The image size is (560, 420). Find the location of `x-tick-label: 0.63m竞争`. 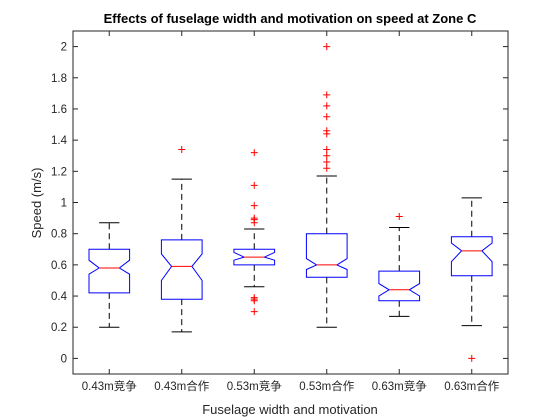

x-tick-label: 0.63m竞争 is located at coordinates (399, 386).